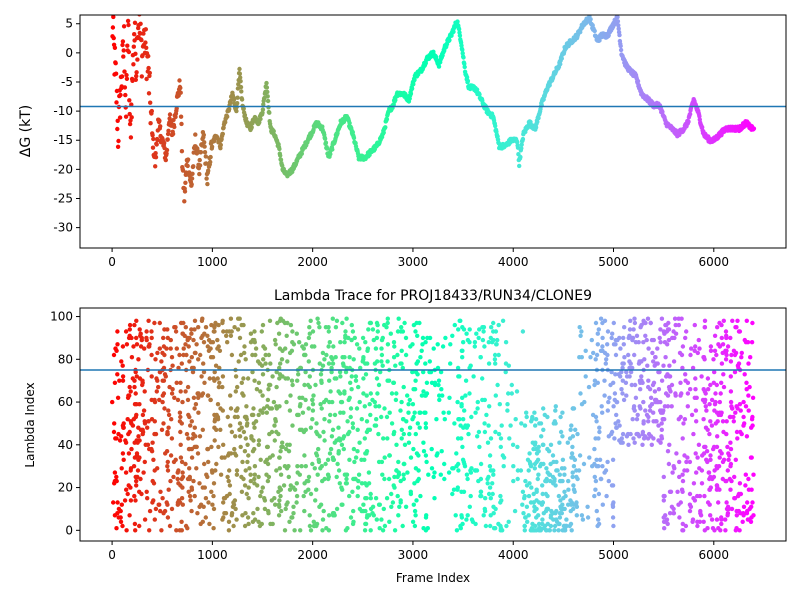 This screenshot has height=600, width=800. I want to click on delta-g-y-ticks: -30-25-20-15-10-505, so click(66, 126).